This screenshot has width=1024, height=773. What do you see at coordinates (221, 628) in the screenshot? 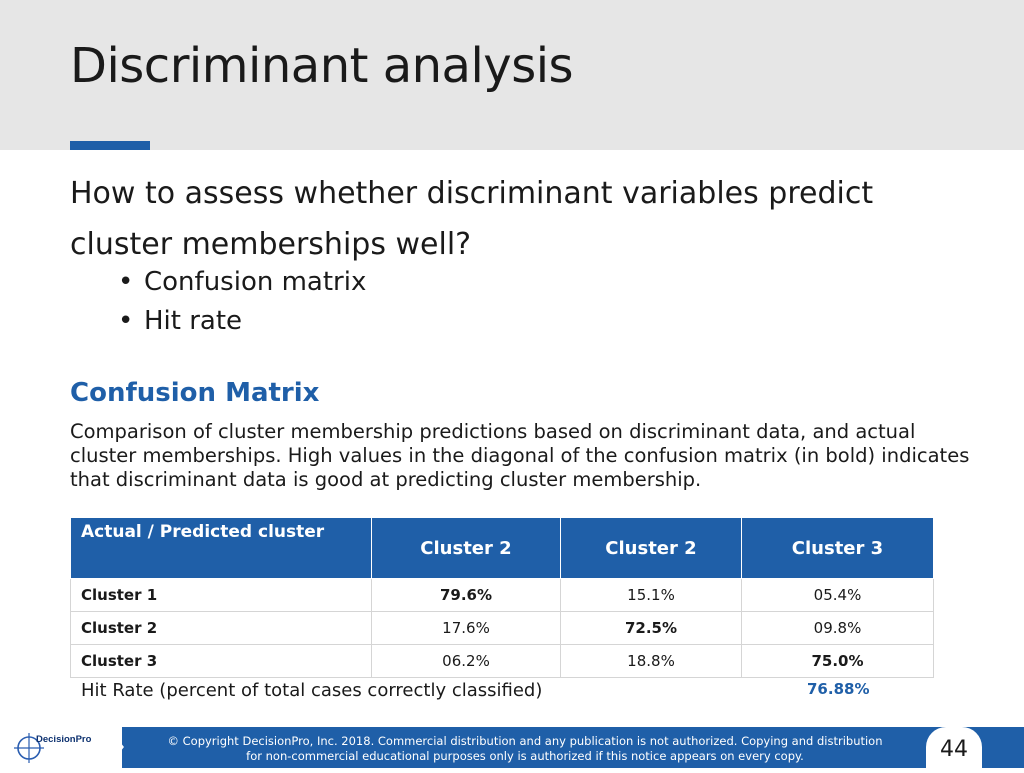
I see `row-label: Cluster 2` at bounding box center [221, 628].